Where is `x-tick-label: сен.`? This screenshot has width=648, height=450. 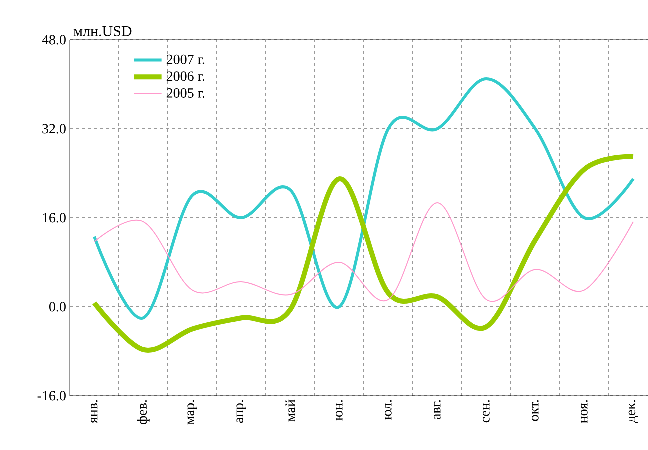 x-tick-label: сен. is located at coordinates (486, 411).